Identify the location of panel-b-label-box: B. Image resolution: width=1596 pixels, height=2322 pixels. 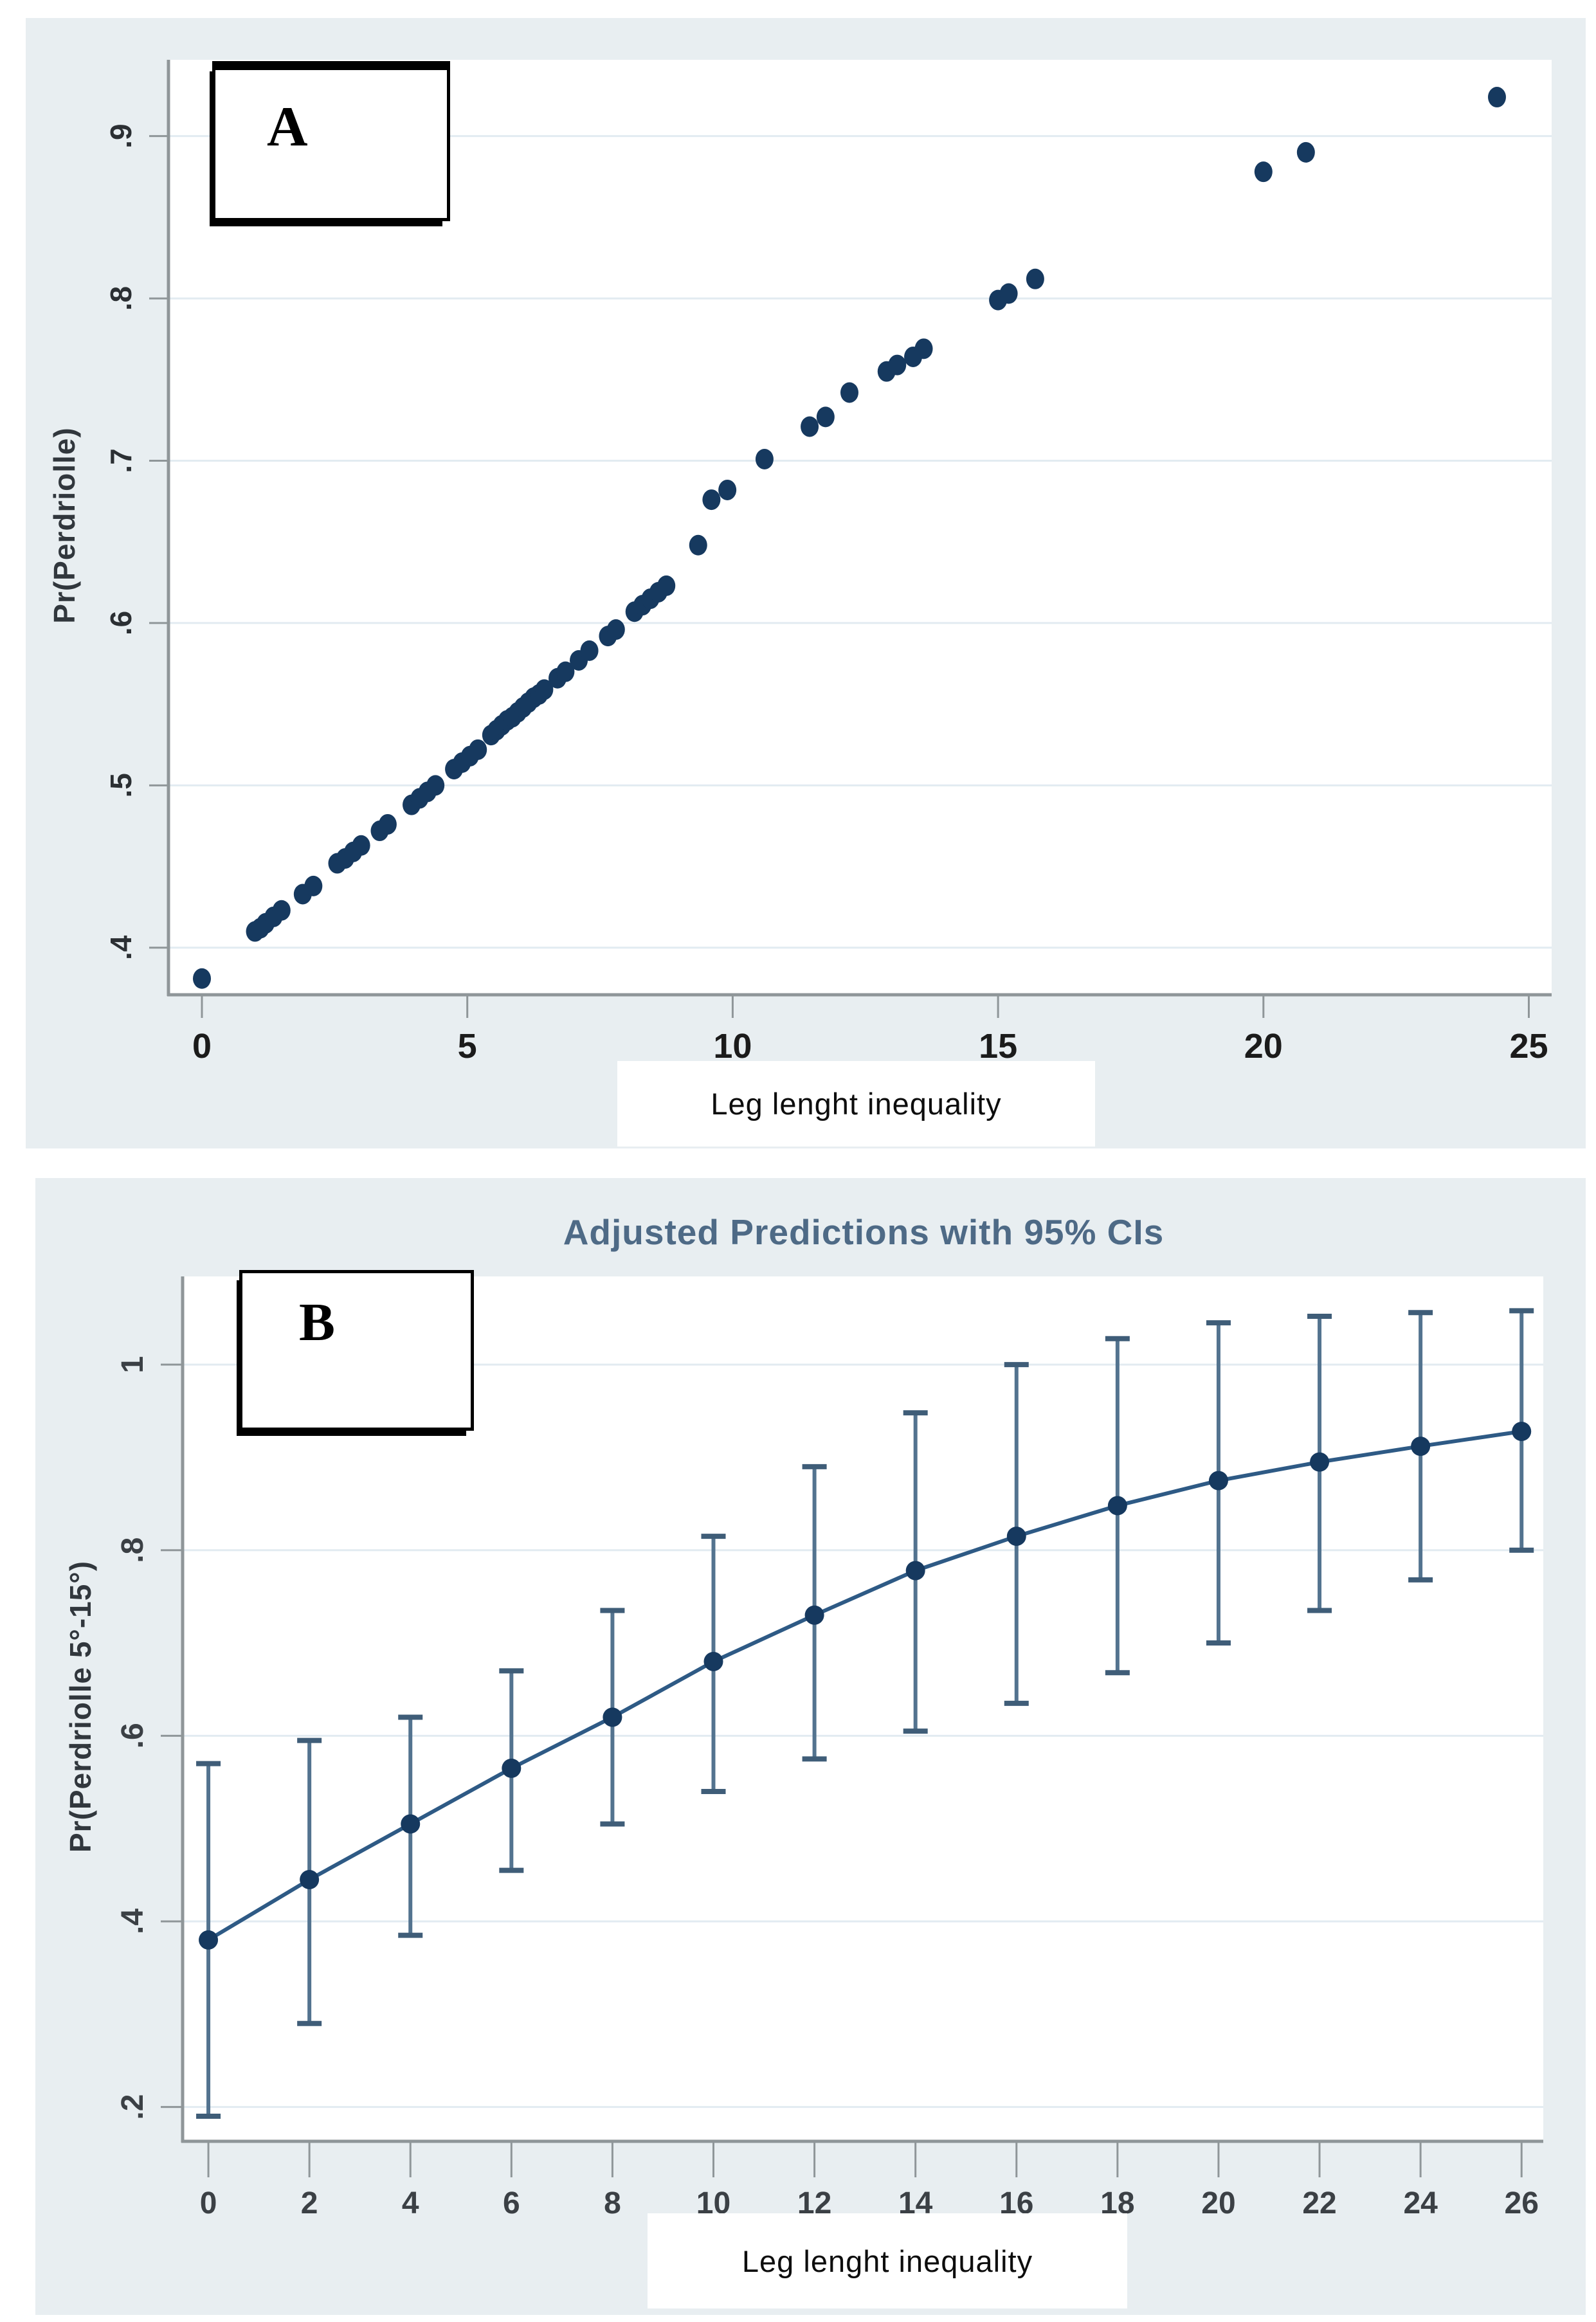
(356, 1350).